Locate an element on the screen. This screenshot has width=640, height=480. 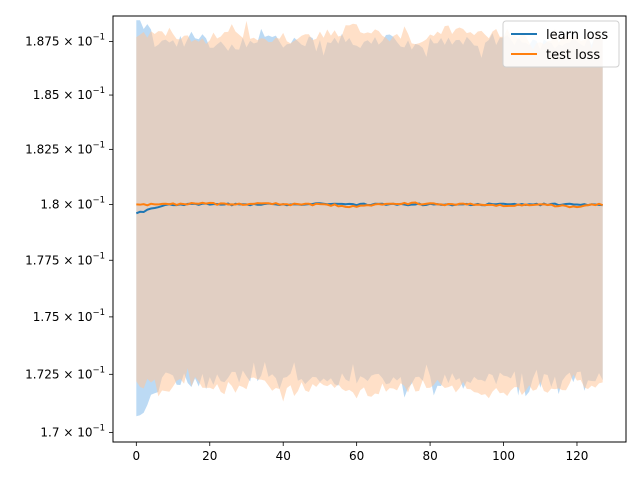
y-tick-label: 1.725 × 10⁻¹ is located at coordinates (65, 373).